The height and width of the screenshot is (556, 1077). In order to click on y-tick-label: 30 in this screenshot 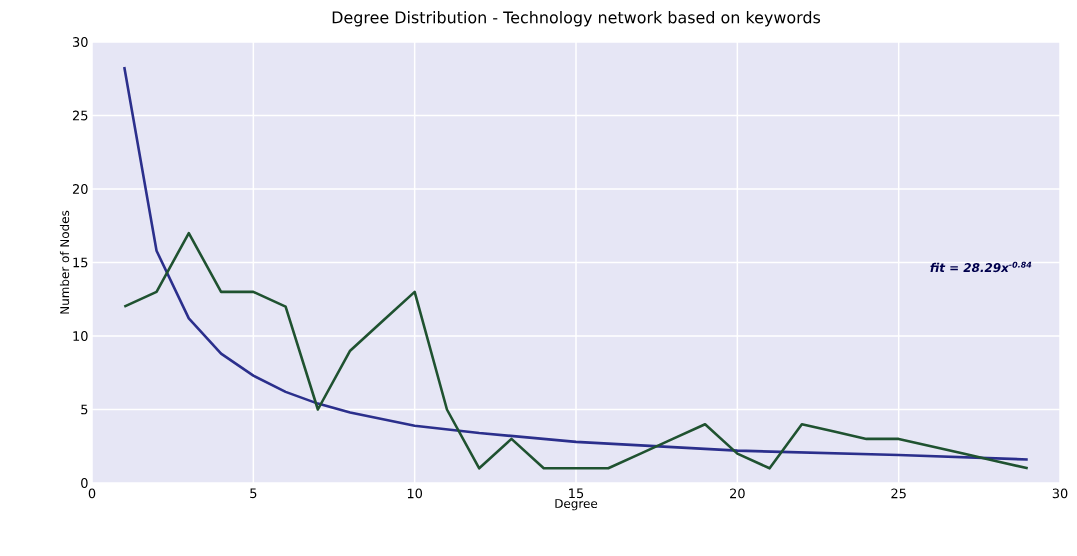, I will do `click(80, 42)`.